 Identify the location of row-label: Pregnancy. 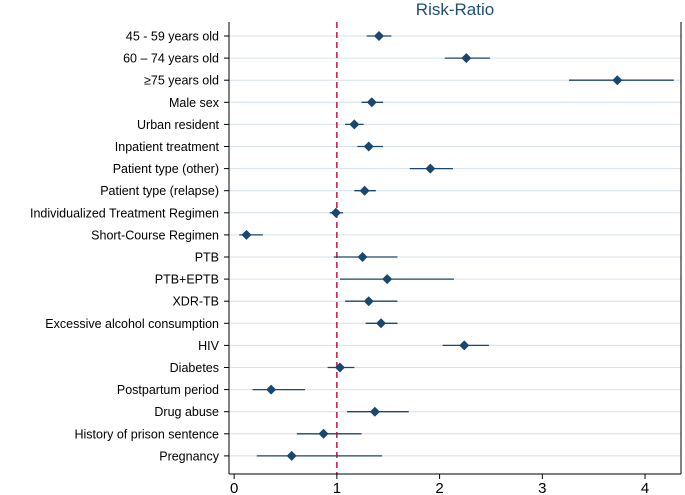
(189, 456).